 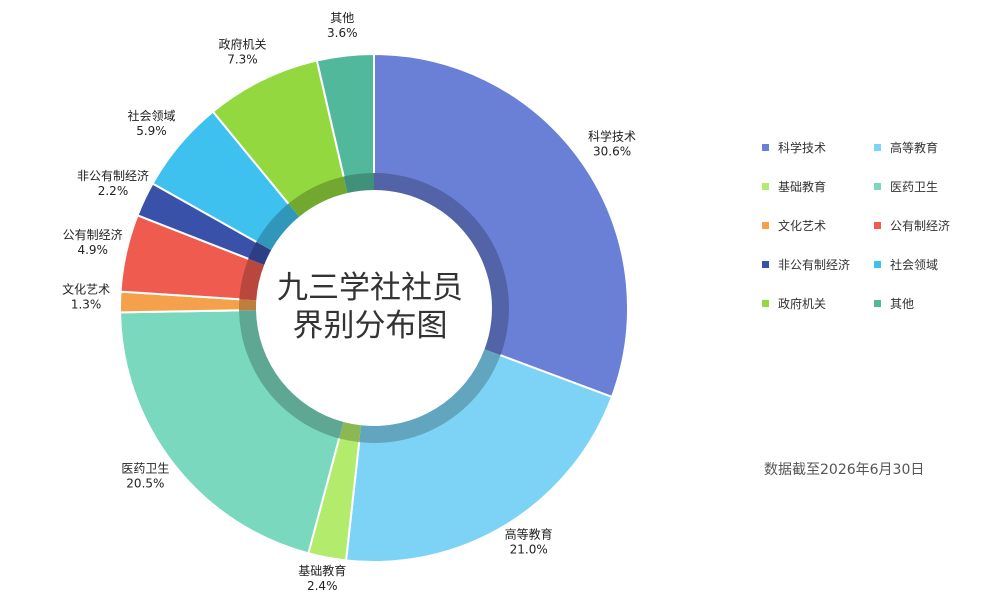 What do you see at coordinates (86, 304) in the screenshot?
I see `slice-label-value-4: 1.3%` at bounding box center [86, 304].